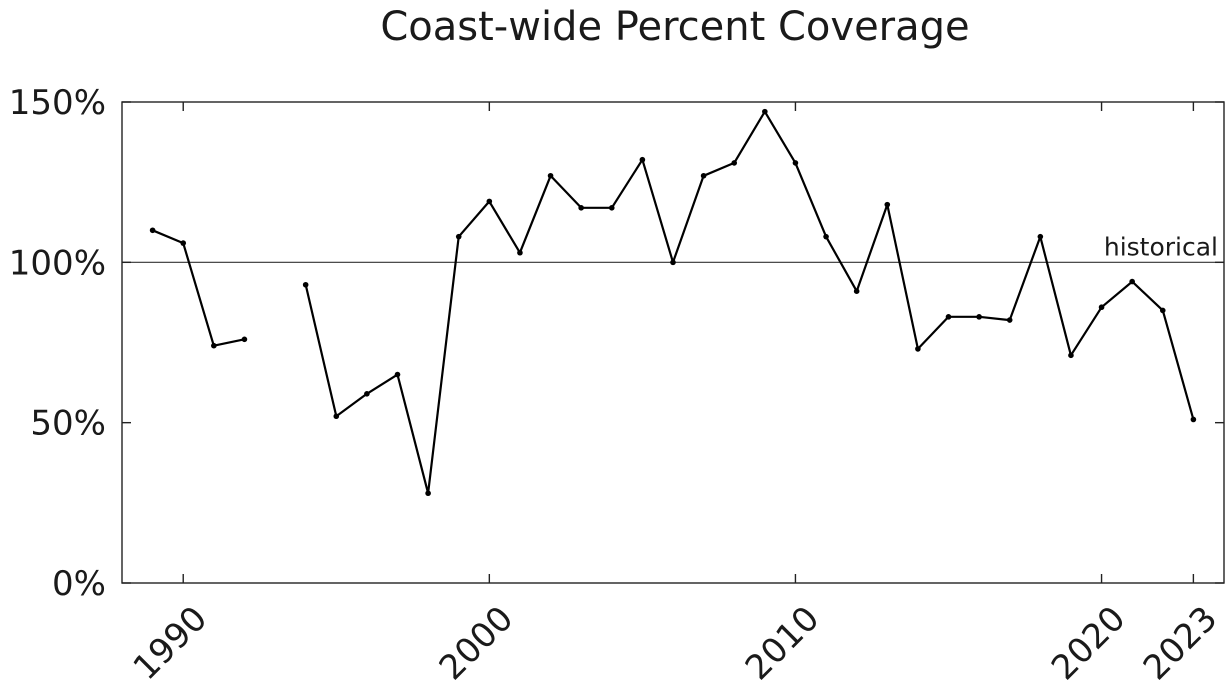 The image size is (1226, 684). Describe the element at coordinates (476, 641) in the screenshot. I see `x-tick-label: 2000` at that location.